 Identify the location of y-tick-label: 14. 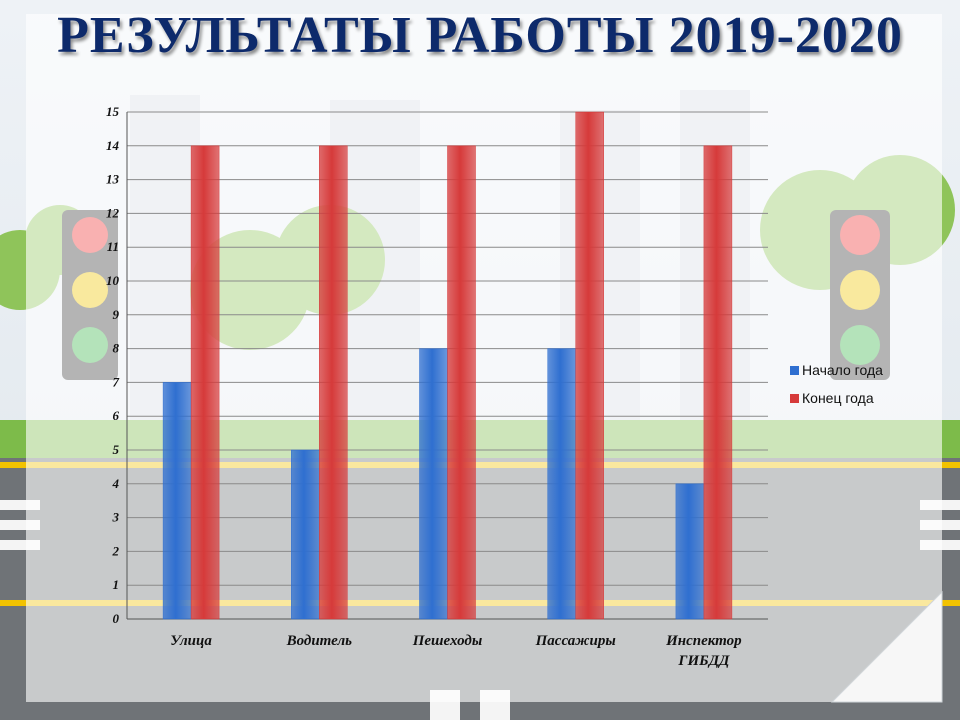
(113, 145).